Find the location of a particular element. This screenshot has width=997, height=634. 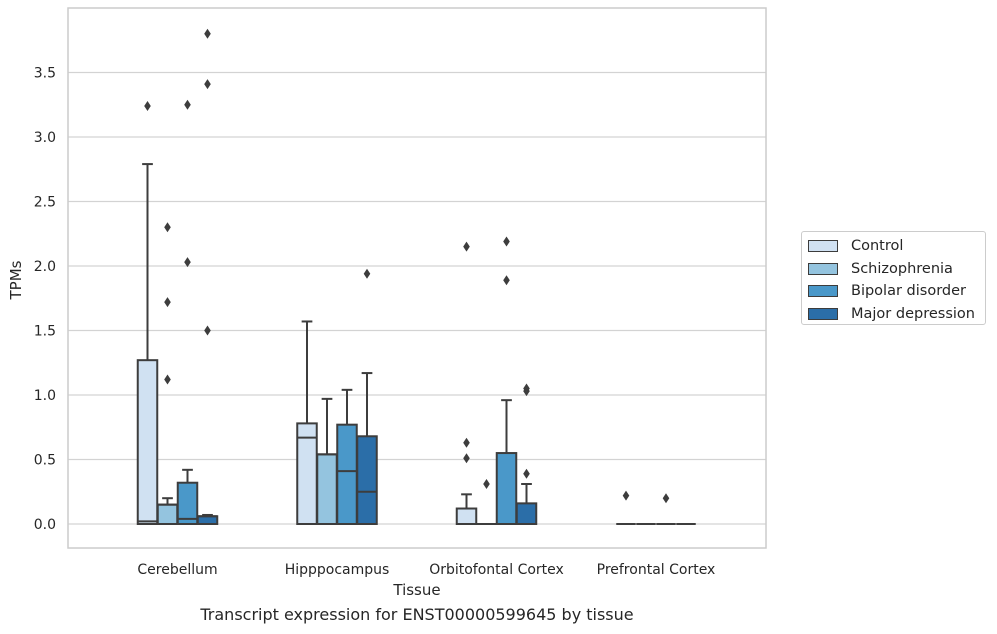

legend-item: Control is located at coordinates (896, 246).